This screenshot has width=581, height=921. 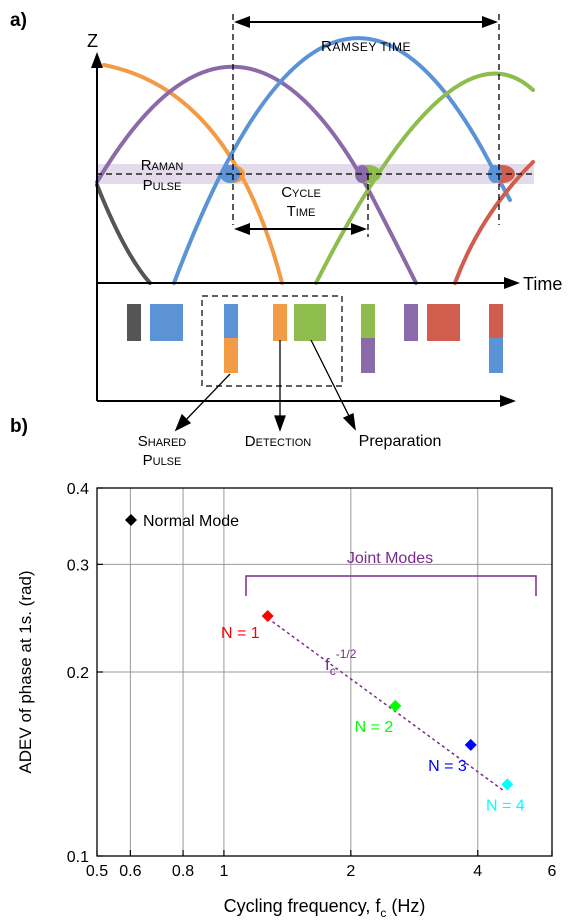 I want to click on y-tick-label: 0.3, so click(x=78, y=565).